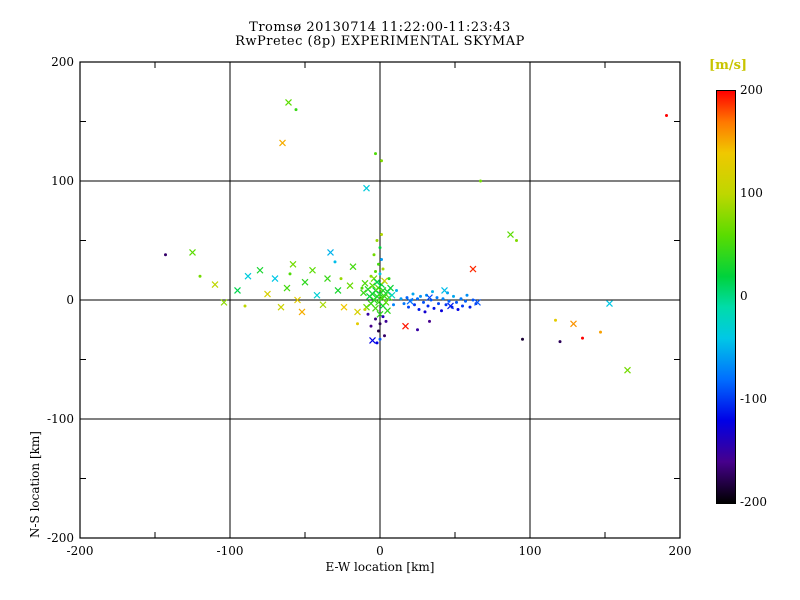  I want to click on y-axis-label: N-S location [km], so click(35, 484).